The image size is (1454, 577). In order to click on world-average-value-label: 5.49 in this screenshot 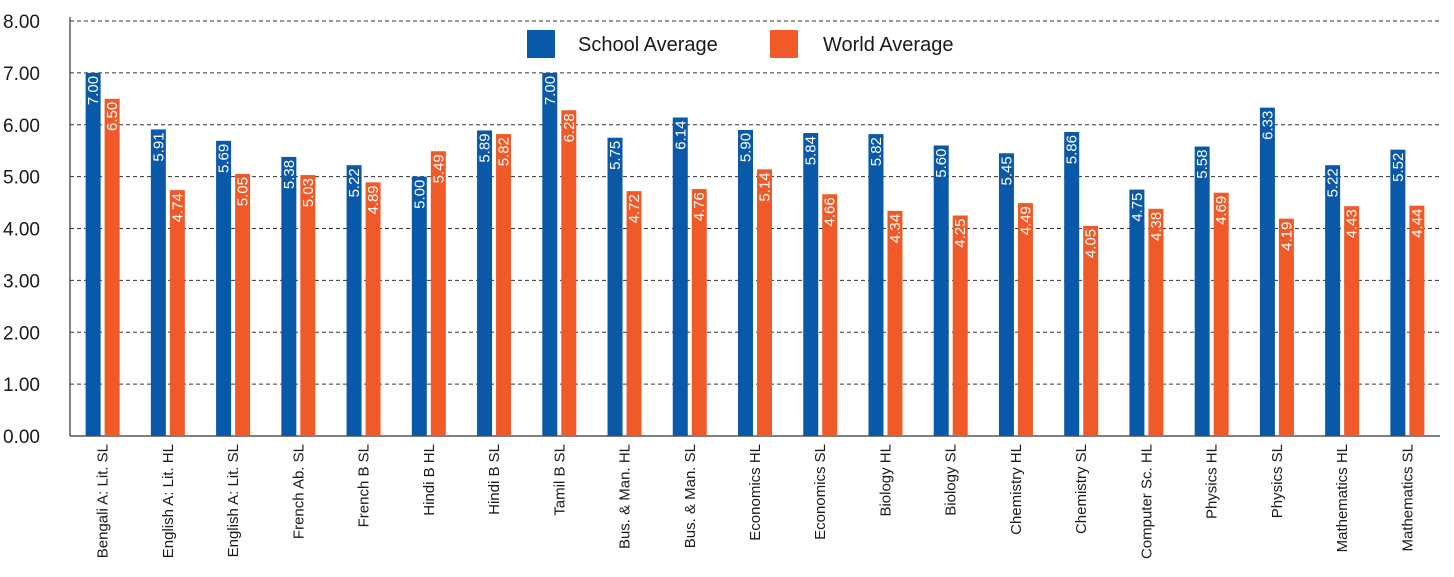, I will do `click(438, 168)`.